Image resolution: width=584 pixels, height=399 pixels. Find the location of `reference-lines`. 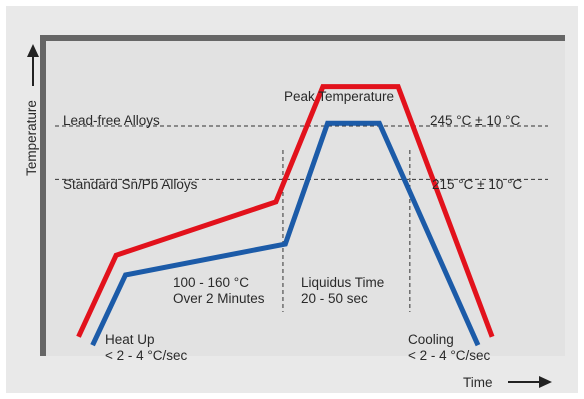

reference-lines is located at coordinates (301, 152).